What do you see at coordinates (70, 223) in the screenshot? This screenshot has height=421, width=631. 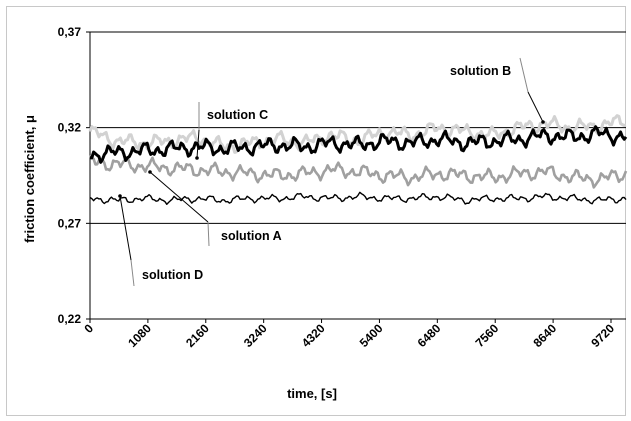 I see `y-tick-label: 0,27` at bounding box center [70, 223].